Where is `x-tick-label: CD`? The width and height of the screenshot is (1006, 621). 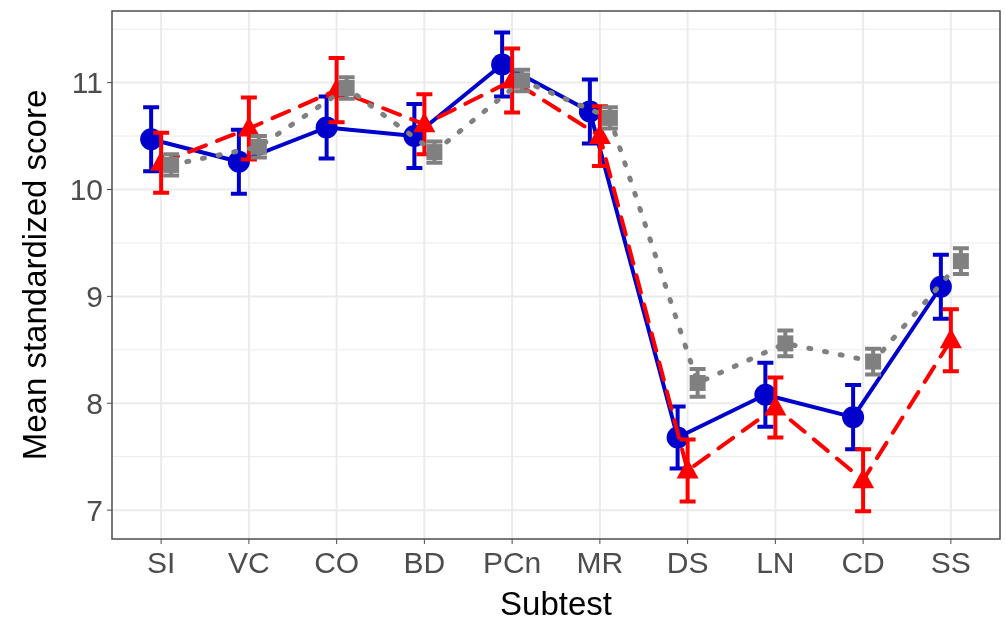 x-tick-label: CD is located at coordinates (863, 562).